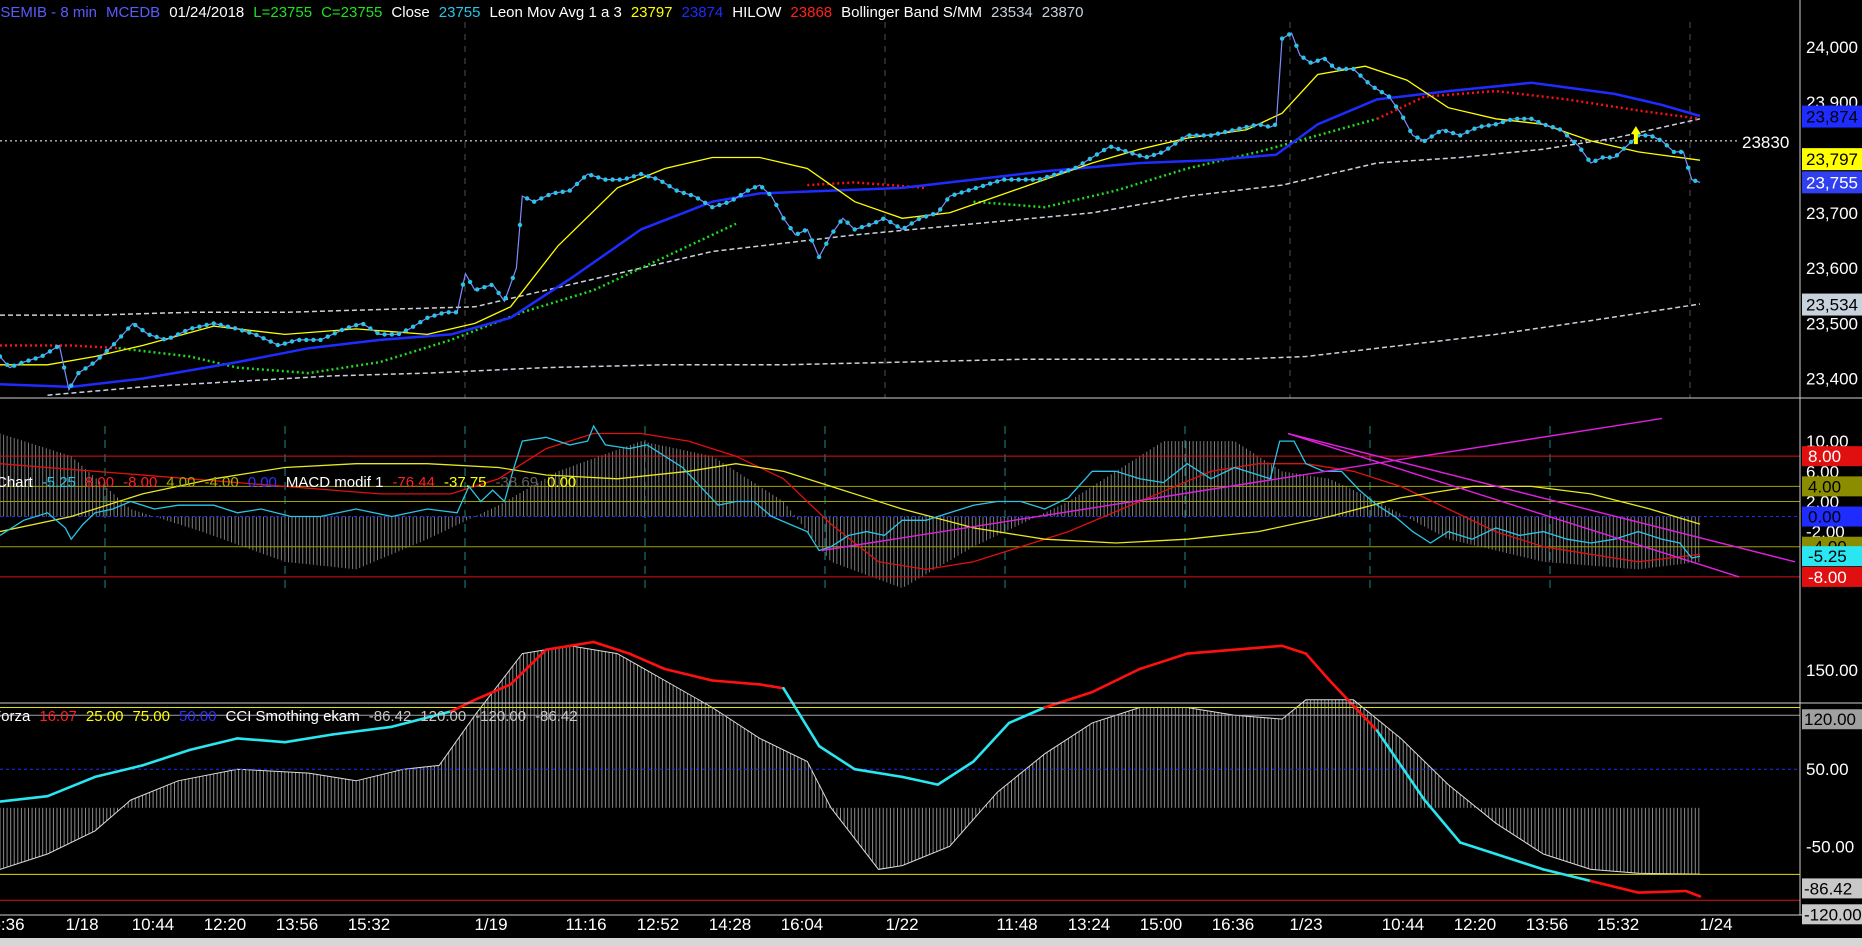 This screenshot has height=946, width=1862. What do you see at coordinates (1833, 914) in the screenshot?
I see `cci-badge-label: -120.00` at bounding box center [1833, 914].